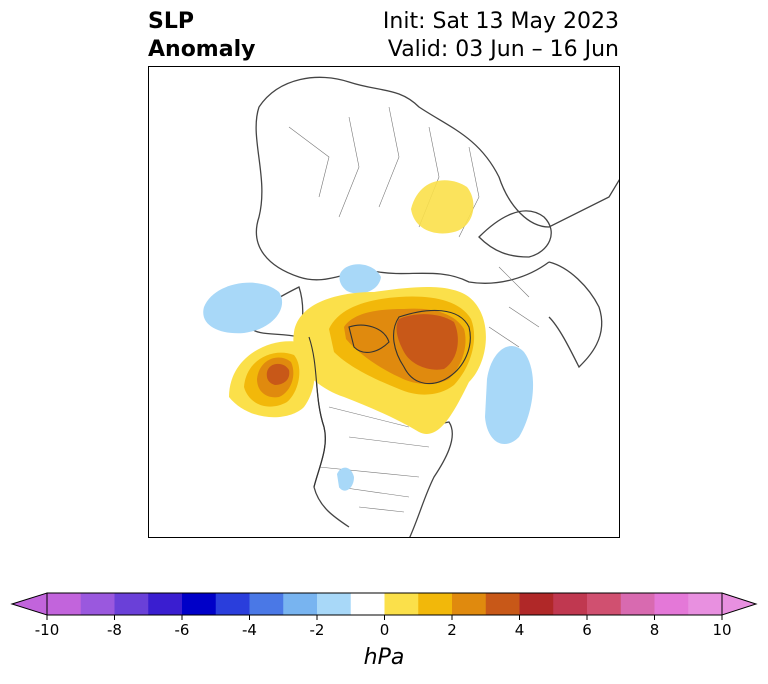  Describe the element at coordinates (360, 279) in the screenshot. I see `anomaly-arctic-negative` at that location.